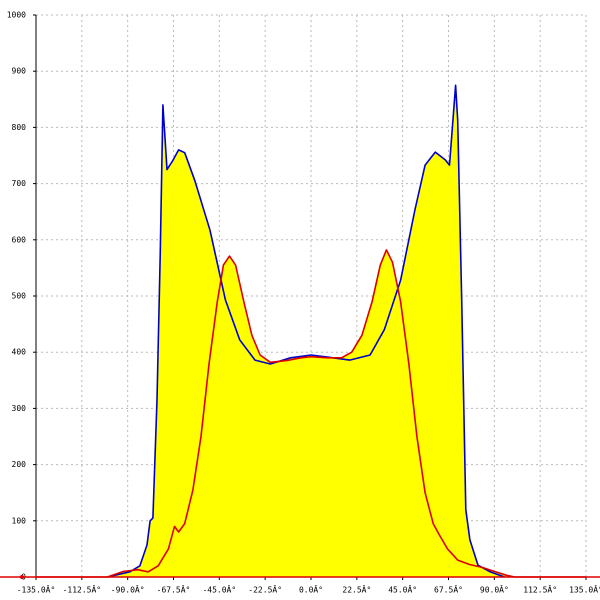  What do you see at coordinates (494, 589) in the screenshot?
I see `x-tick-label: 90.0Â°` at bounding box center [494, 589].